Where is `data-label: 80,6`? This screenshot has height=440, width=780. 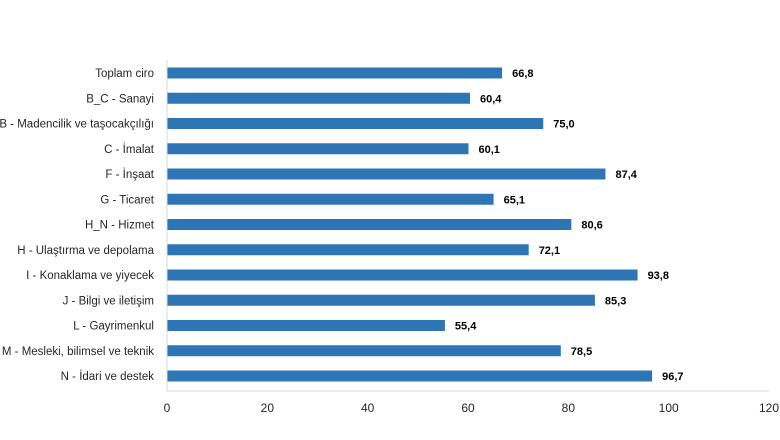
data-label: 80,6 is located at coordinates (591, 226).